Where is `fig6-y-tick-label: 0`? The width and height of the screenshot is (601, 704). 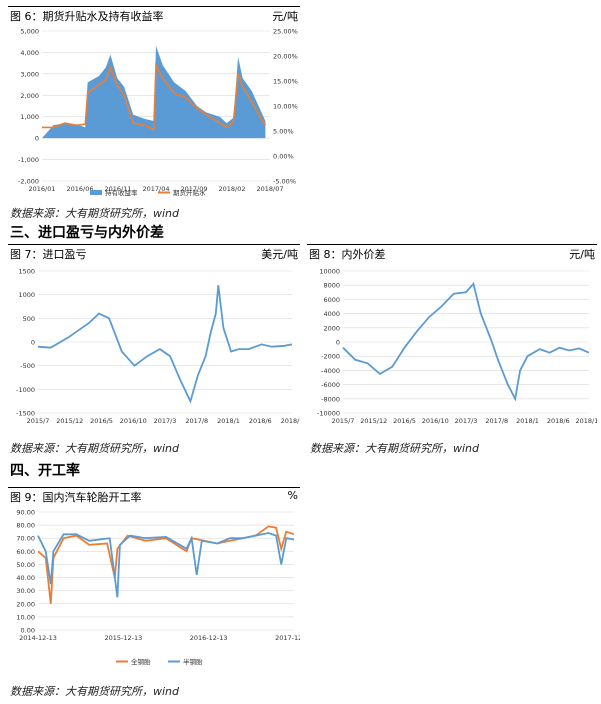 fig6-y-tick-label: 0 is located at coordinates (37, 139).